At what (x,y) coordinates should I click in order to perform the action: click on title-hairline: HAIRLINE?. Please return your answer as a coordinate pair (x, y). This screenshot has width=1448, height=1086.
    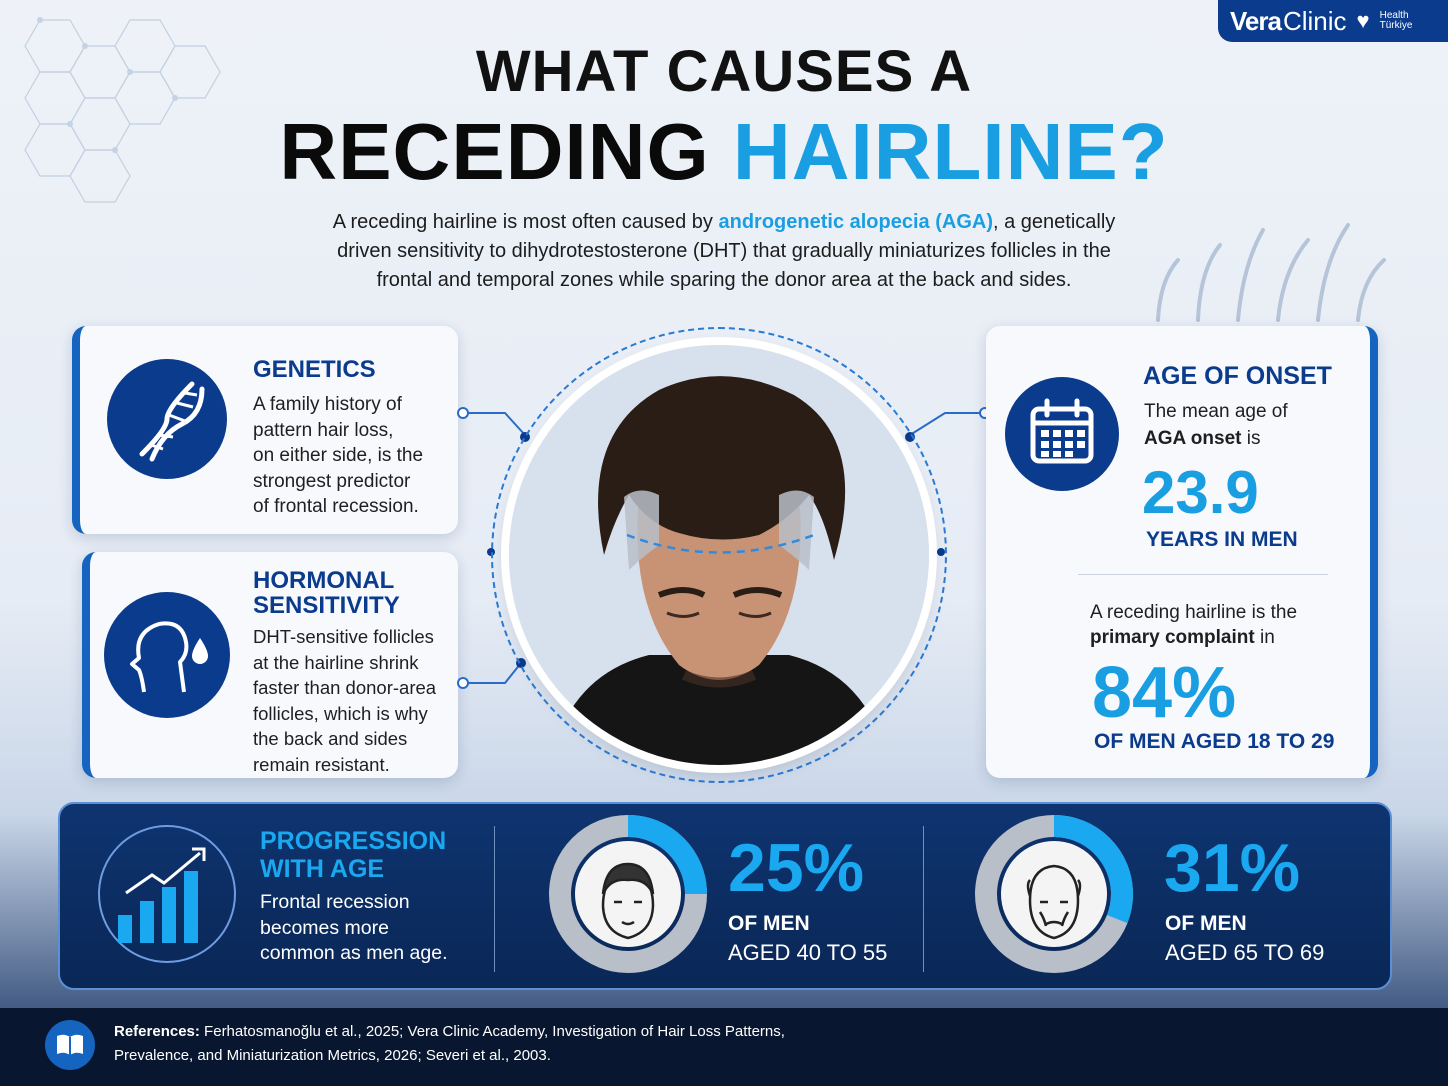
    Looking at the image, I should click on (950, 151).